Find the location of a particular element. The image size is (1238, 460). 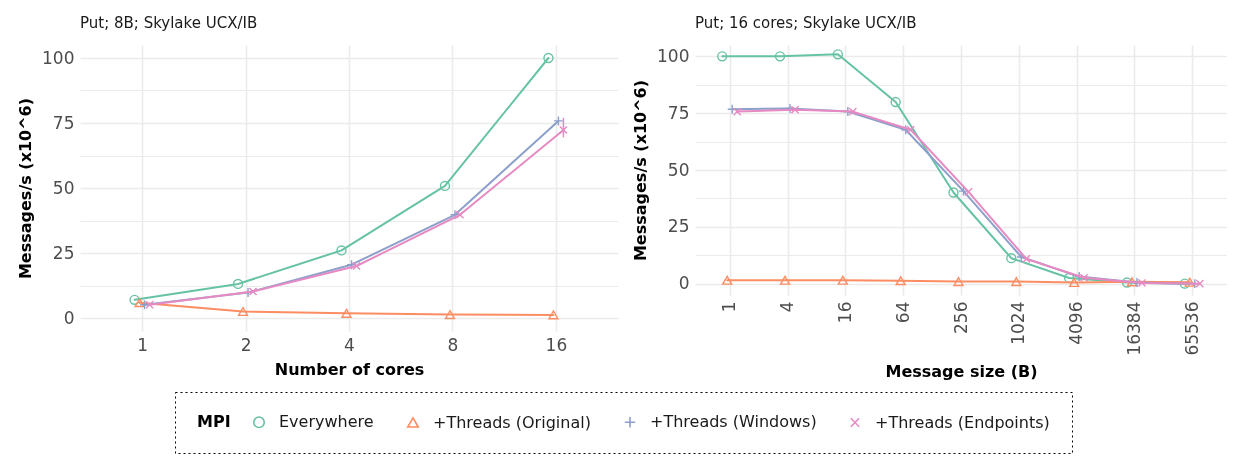

legend-label: +Threads (Original) is located at coordinates (512, 422).